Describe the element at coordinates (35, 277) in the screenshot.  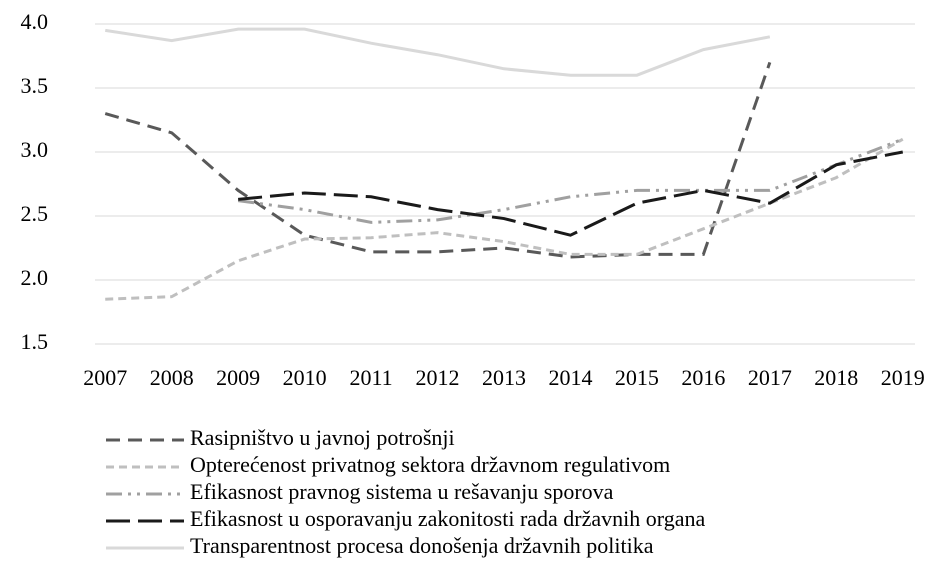
I see `y-tick-label: 2.0` at that location.